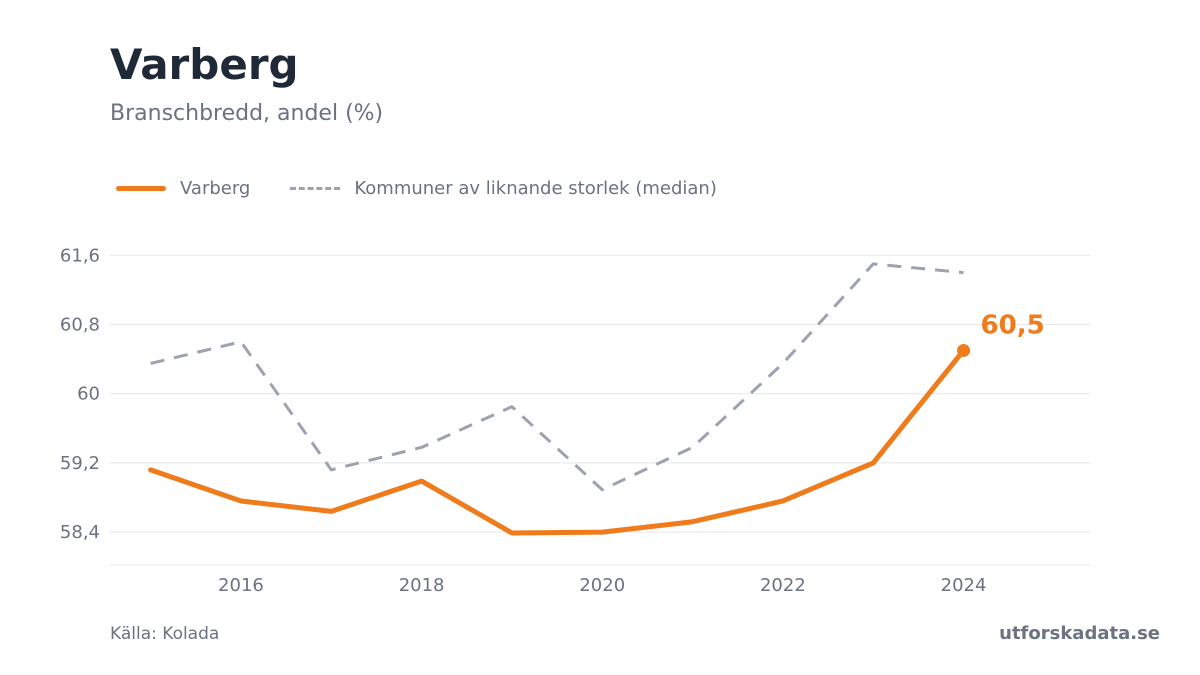 This screenshot has height=675, width=1200. What do you see at coordinates (80, 463) in the screenshot?
I see `y-tick-label: 59,2` at bounding box center [80, 463].